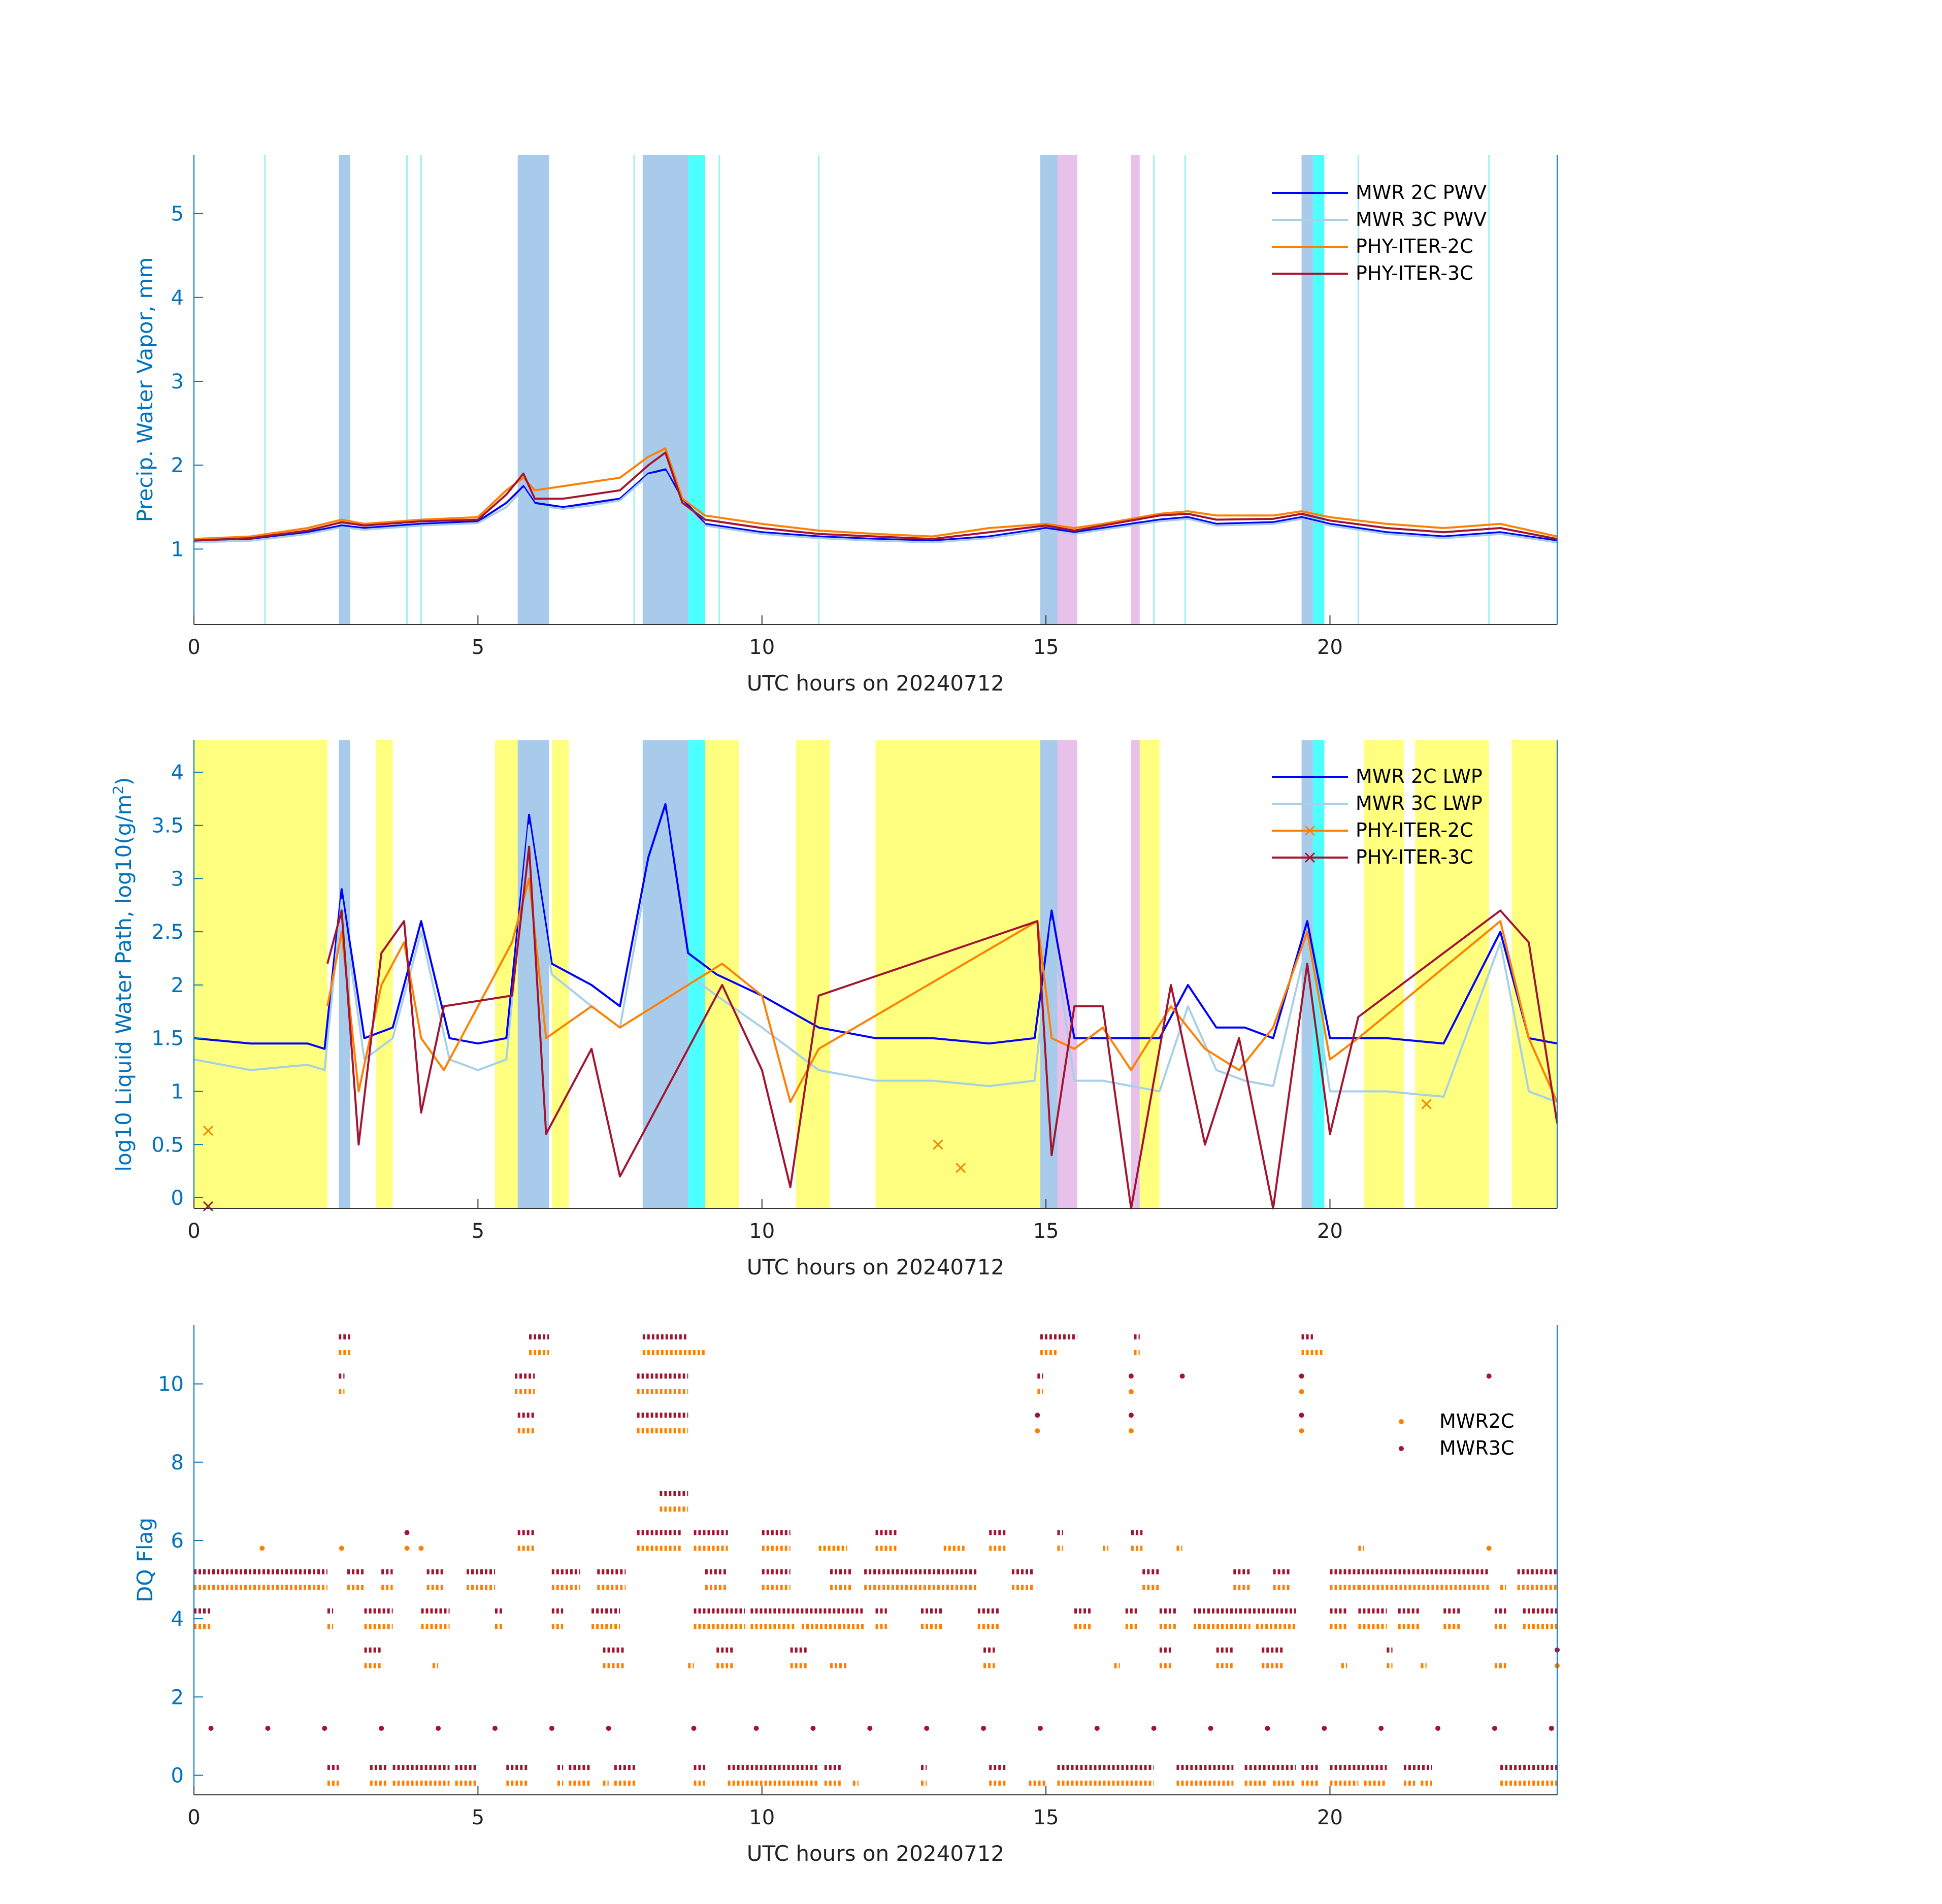 The height and width of the screenshot is (1904, 1942). What do you see at coordinates (1414, 246) in the screenshot?
I see `legend-label-phy-iter-2c: PHY-ITER-2C` at bounding box center [1414, 246].